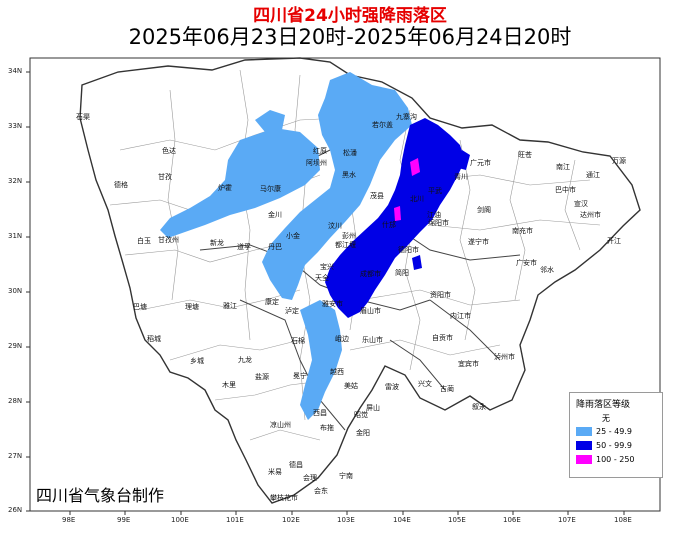 The image size is (700, 544). I want to click on lon-tick-label: 102E, so click(291, 520).